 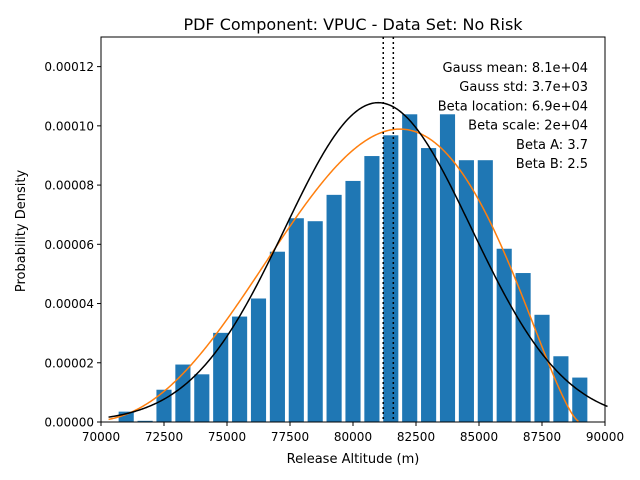 I want to click on y-tick-label: 0.00000, so click(x=69, y=423).